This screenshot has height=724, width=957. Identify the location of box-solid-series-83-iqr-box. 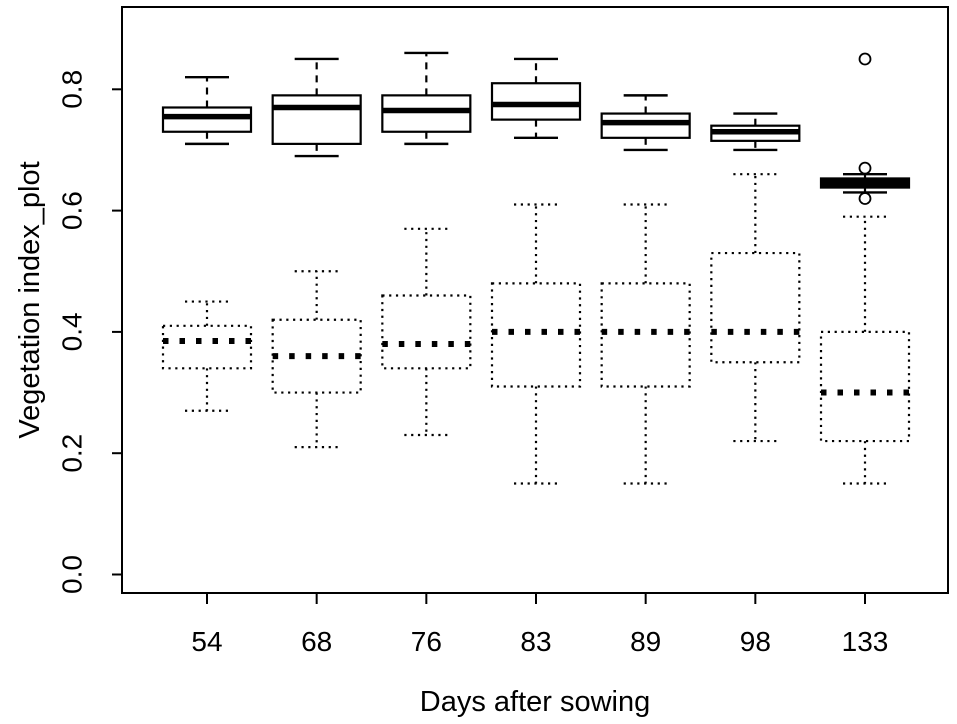
(536, 101).